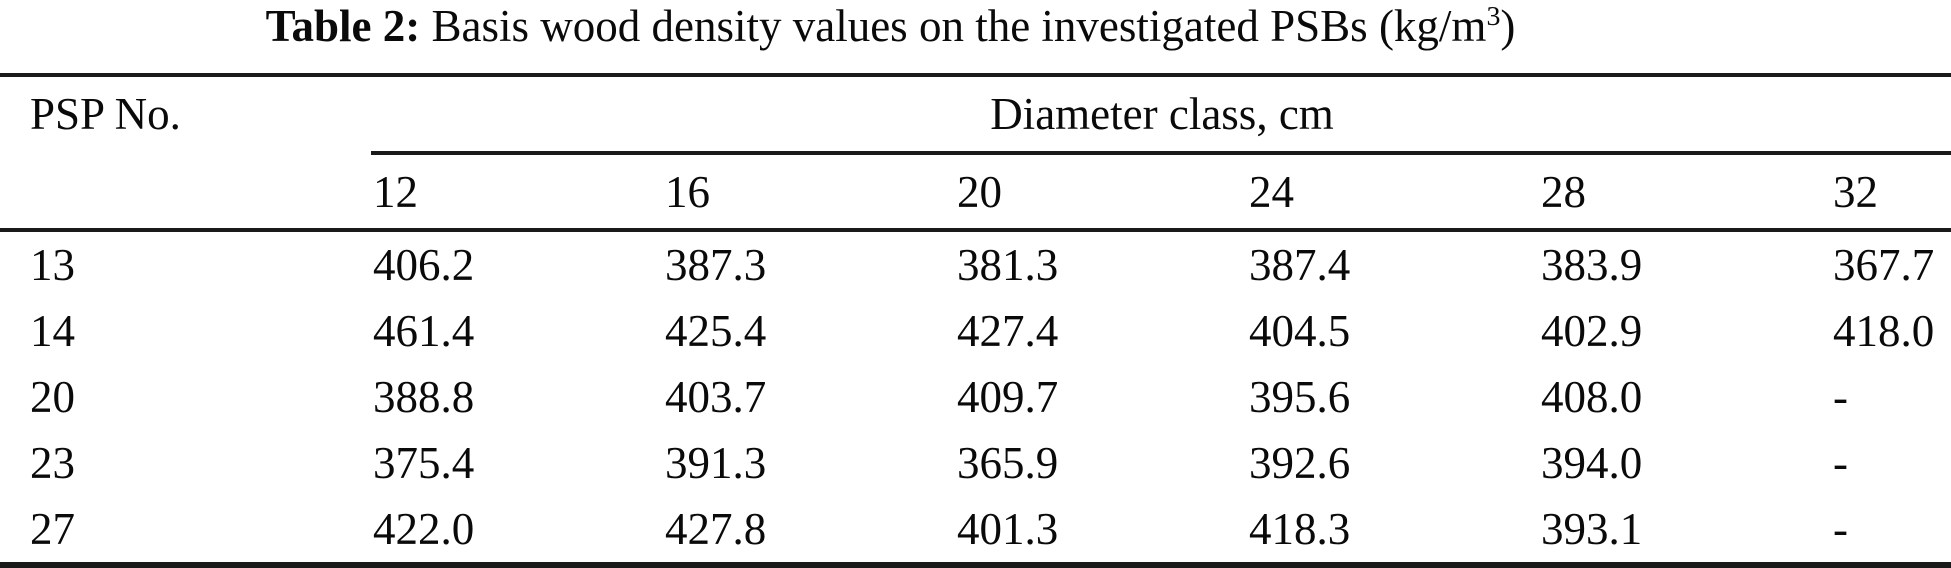 The image size is (1951, 568). Describe the element at coordinates (1161, 153) in the screenshot. I see `diameter-class-underline-rule` at that location.